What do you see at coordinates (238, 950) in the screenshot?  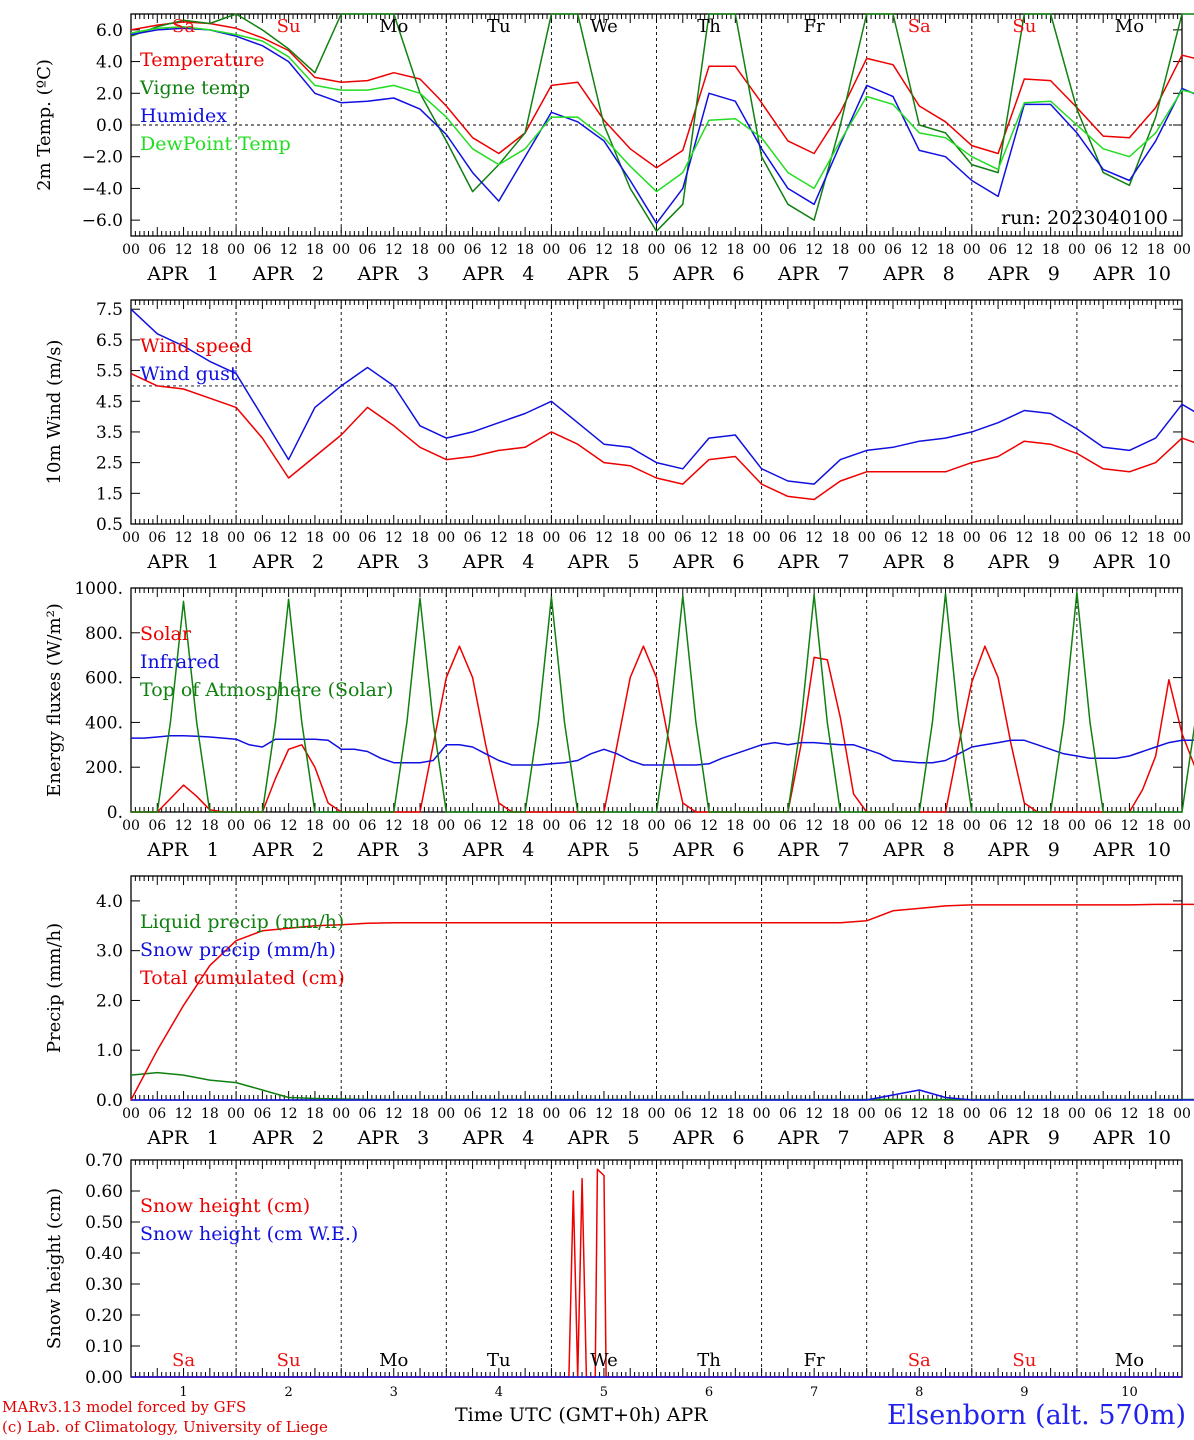 I see `legend-entry: Snow precip (mm/h)` at bounding box center [238, 950].